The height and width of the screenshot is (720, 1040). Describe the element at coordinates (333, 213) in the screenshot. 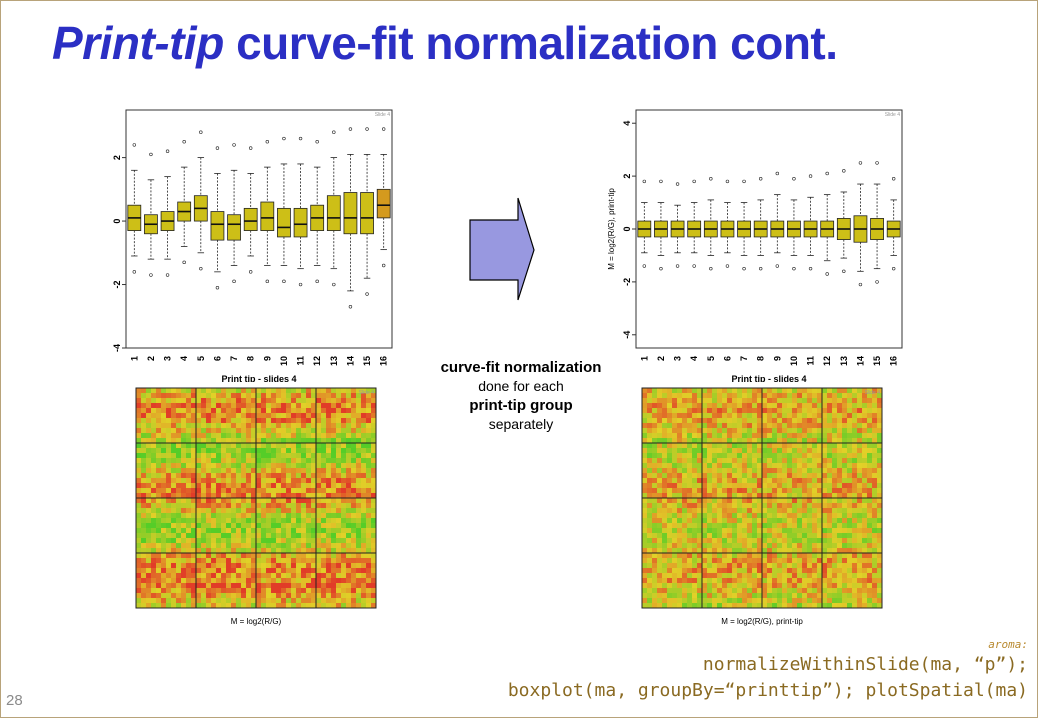

I see `box` at that location.